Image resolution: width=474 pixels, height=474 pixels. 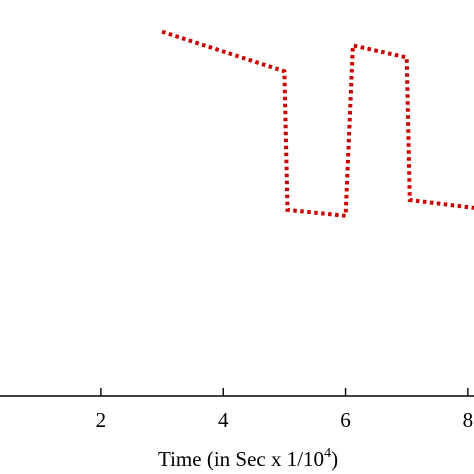 What do you see at coordinates (241, 459) in the screenshot?
I see `x-axis-title-main: Time (in Sec x 1/10` at bounding box center [241, 459].